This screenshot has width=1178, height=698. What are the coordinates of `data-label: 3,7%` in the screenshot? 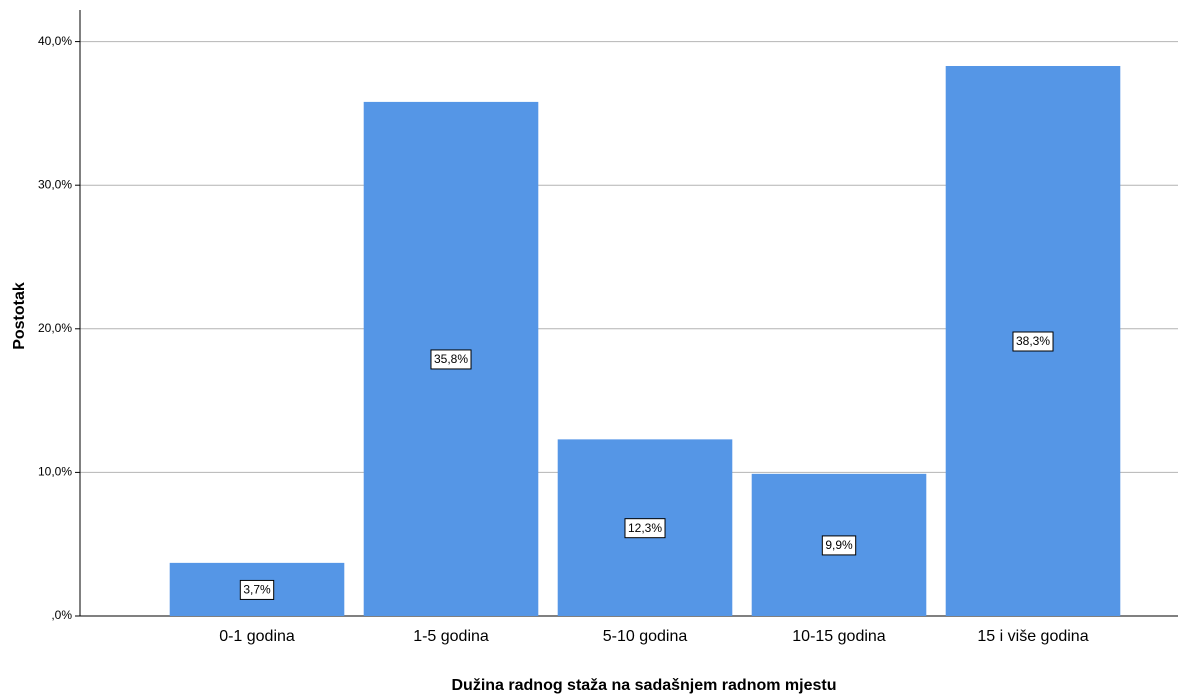 It's located at (257, 590).